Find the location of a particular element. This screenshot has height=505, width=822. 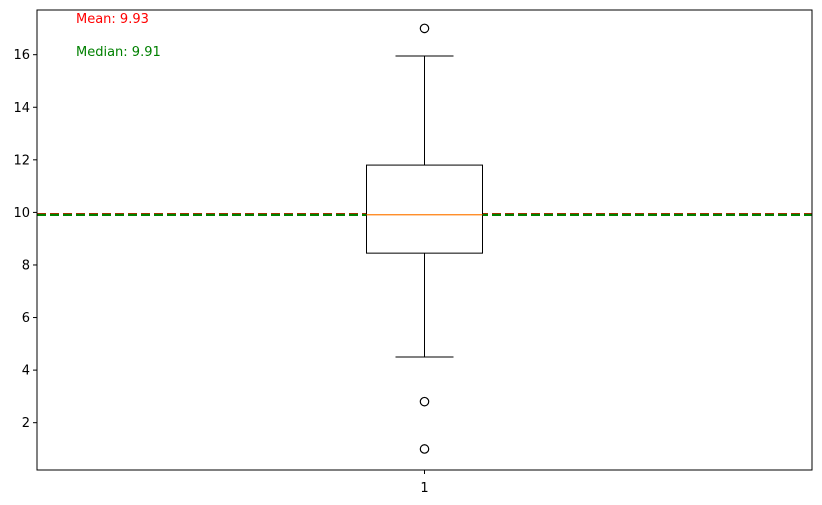

y-tick-label: 12 is located at coordinates (21, 160).